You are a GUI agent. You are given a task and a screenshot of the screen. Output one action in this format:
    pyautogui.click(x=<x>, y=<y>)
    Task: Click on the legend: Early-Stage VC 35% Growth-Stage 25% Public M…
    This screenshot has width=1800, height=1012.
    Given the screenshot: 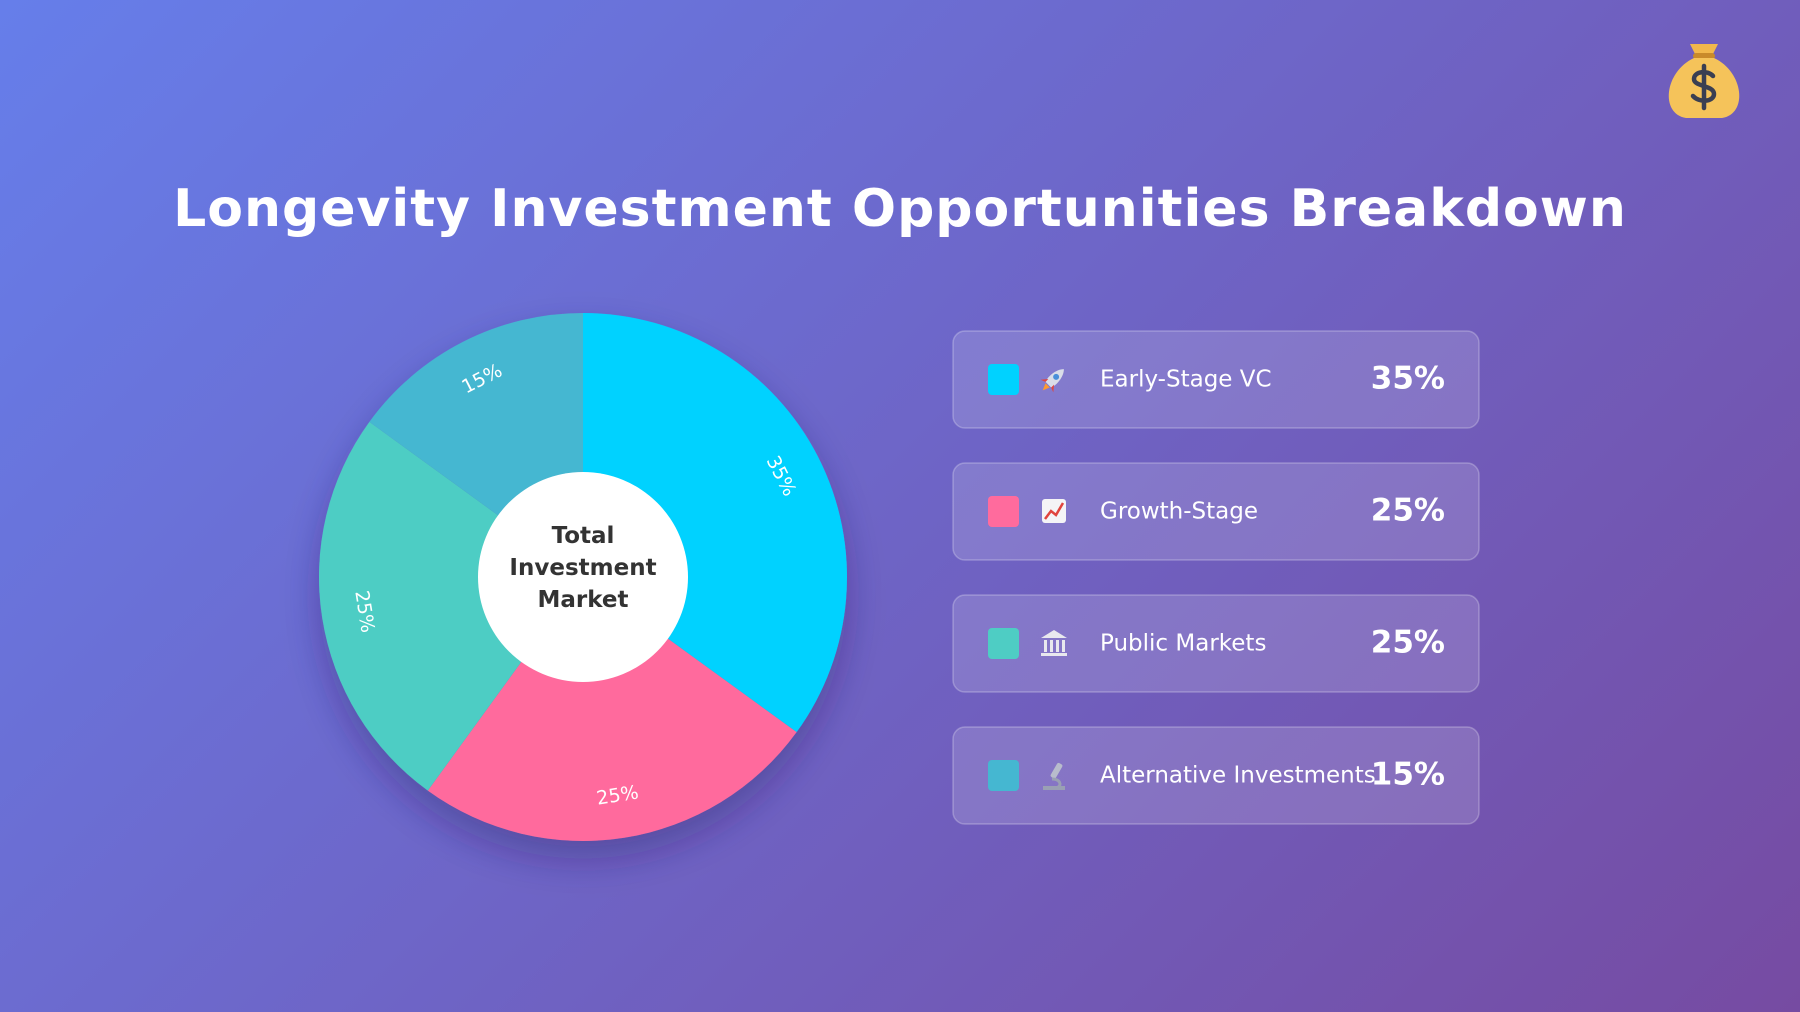 What is the action you would take?
    pyautogui.click(x=1216, y=577)
    